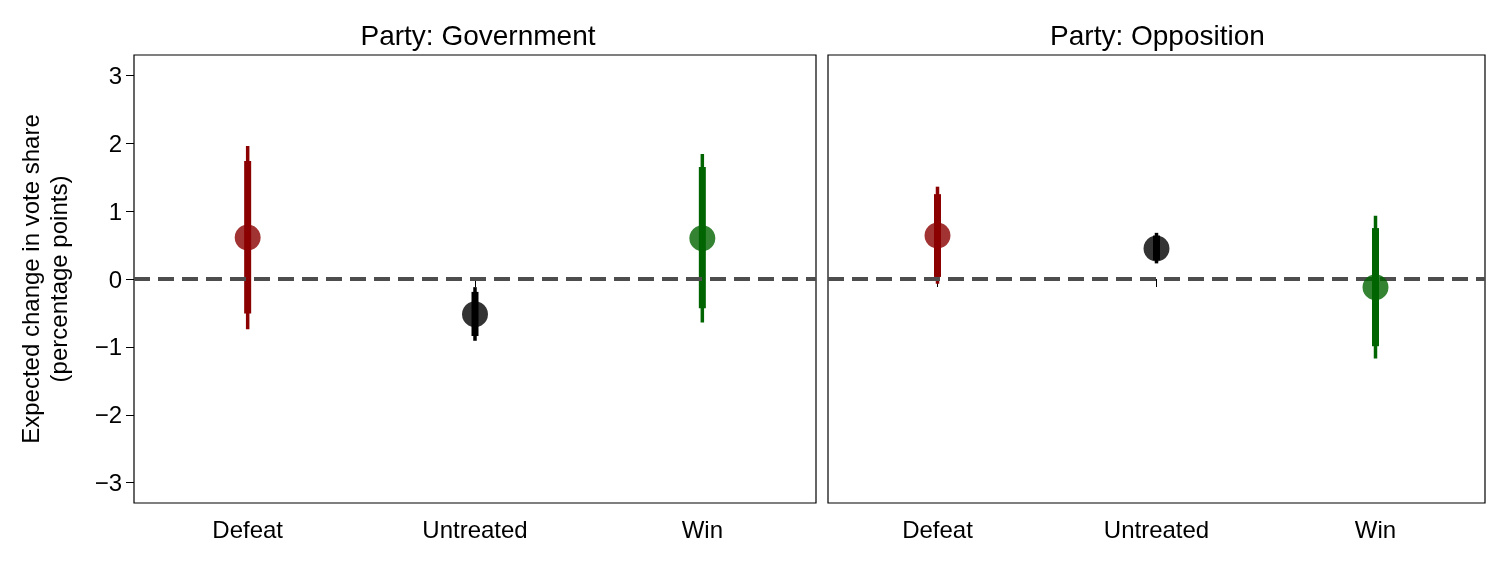 This screenshot has height=569, width=1500. I want to click on y-tick-label: 0, so click(115, 279).